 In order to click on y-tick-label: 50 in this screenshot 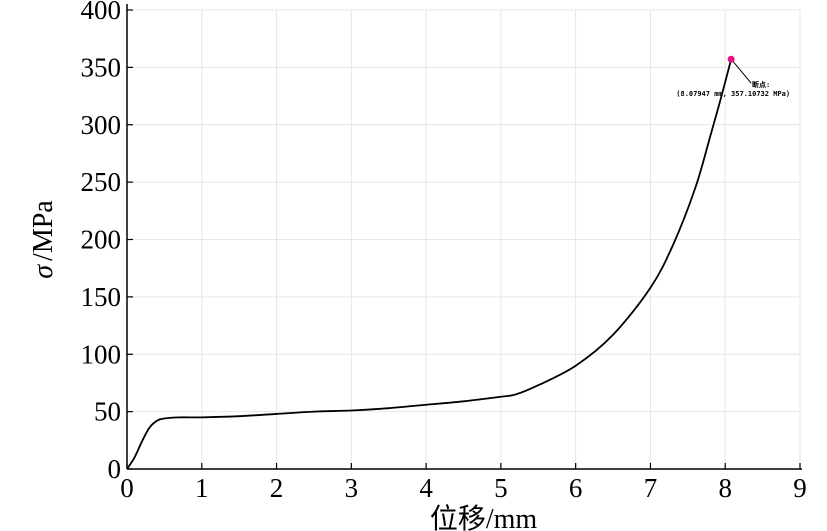, I will do `click(107, 412)`.